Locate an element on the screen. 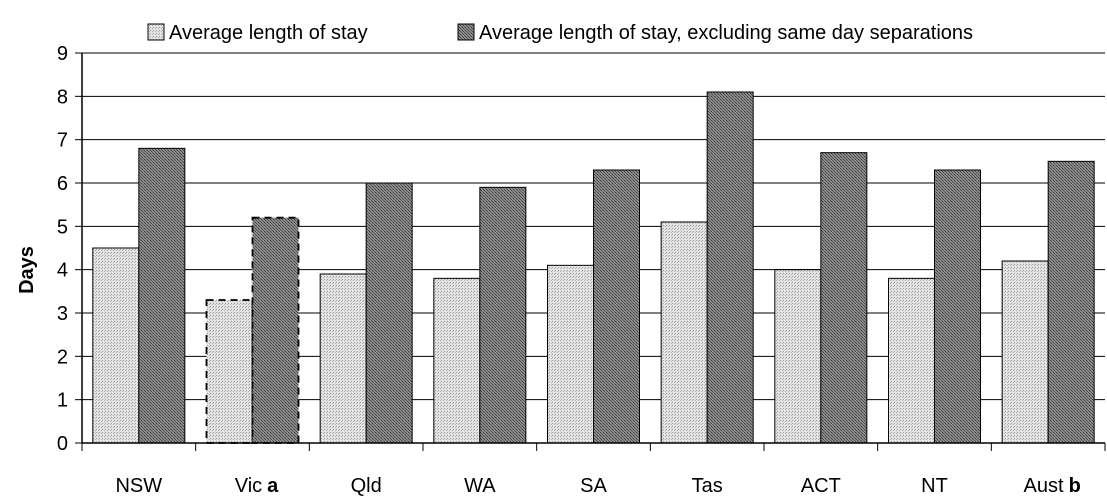 The image size is (1107, 496). y-tick-label: 8 is located at coordinates (62, 97).